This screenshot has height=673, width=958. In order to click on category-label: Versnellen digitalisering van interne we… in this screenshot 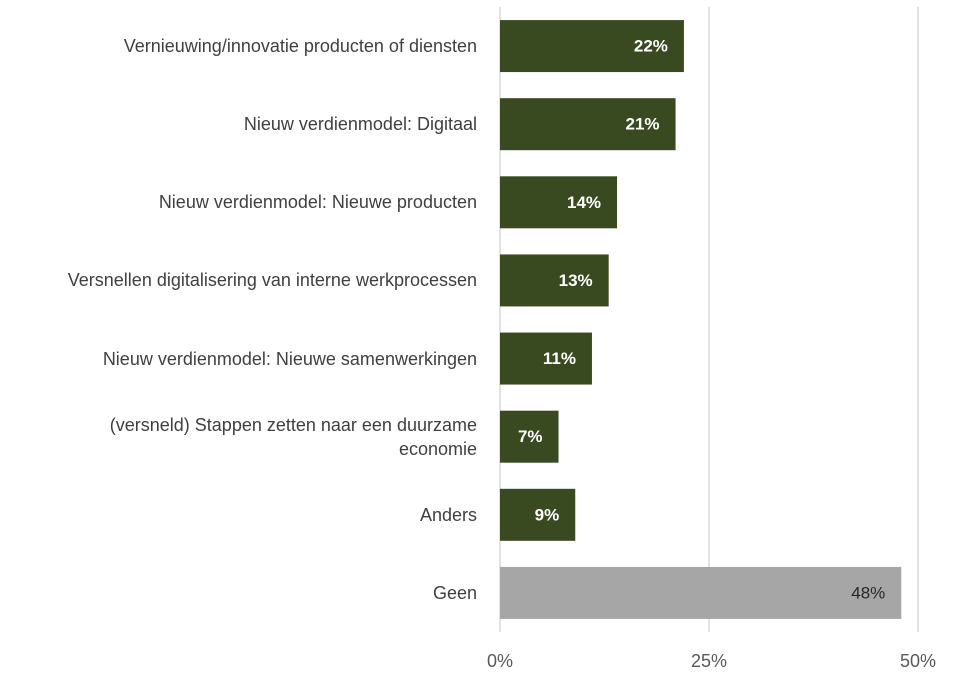, I will do `click(272, 280)`.